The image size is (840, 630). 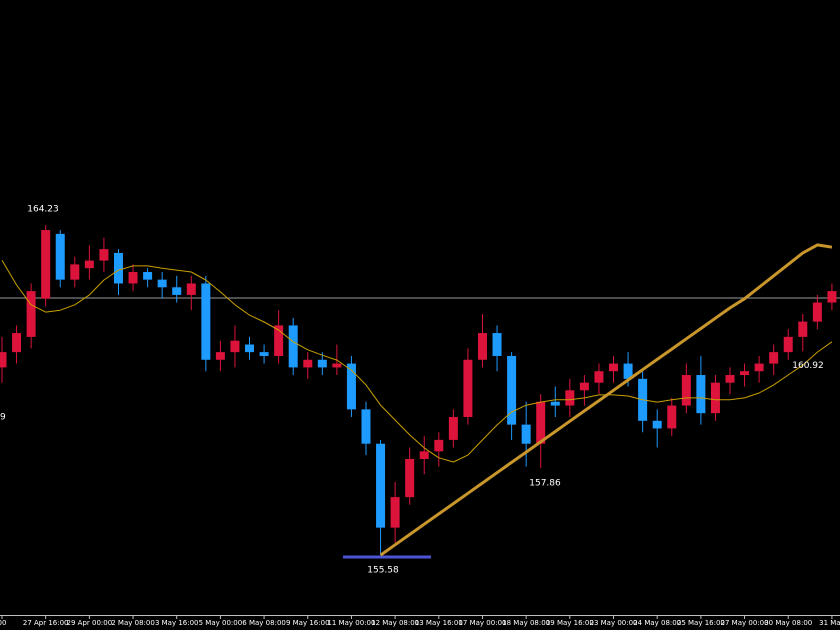 I want to click on x-tick-label: 00, so click(x=3, y=623).